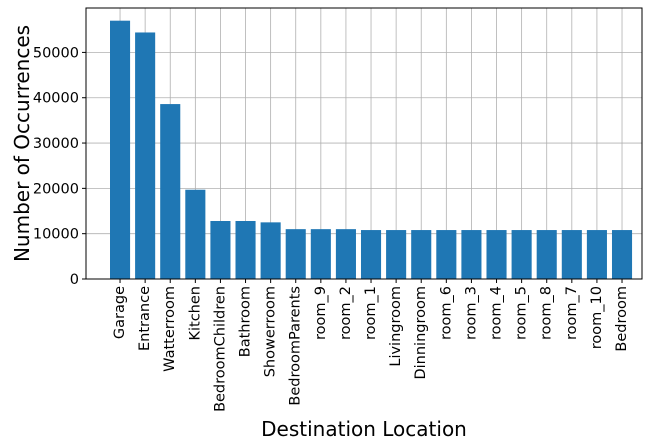 The height and width of the screenshot is (447, 650). Describe the element at coordinates (56, 144) in the screenshot. I see `y-tick-label: 30000` at that location.